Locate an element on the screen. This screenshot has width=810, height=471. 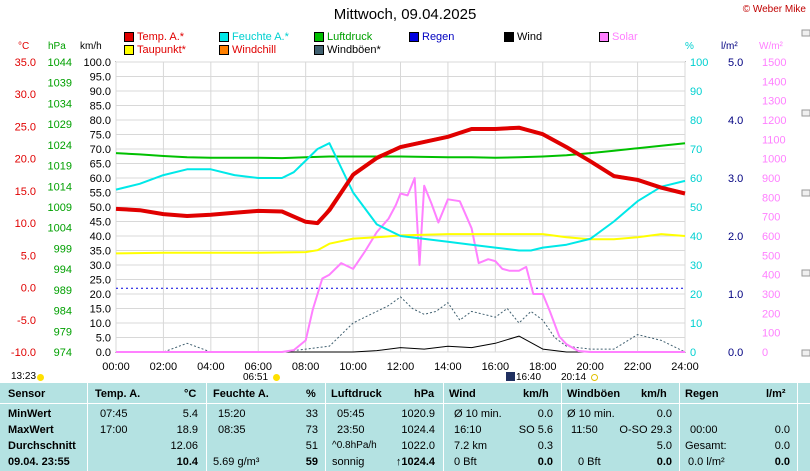
solar-tick-label: 300 is located at coordinates (771, 295).